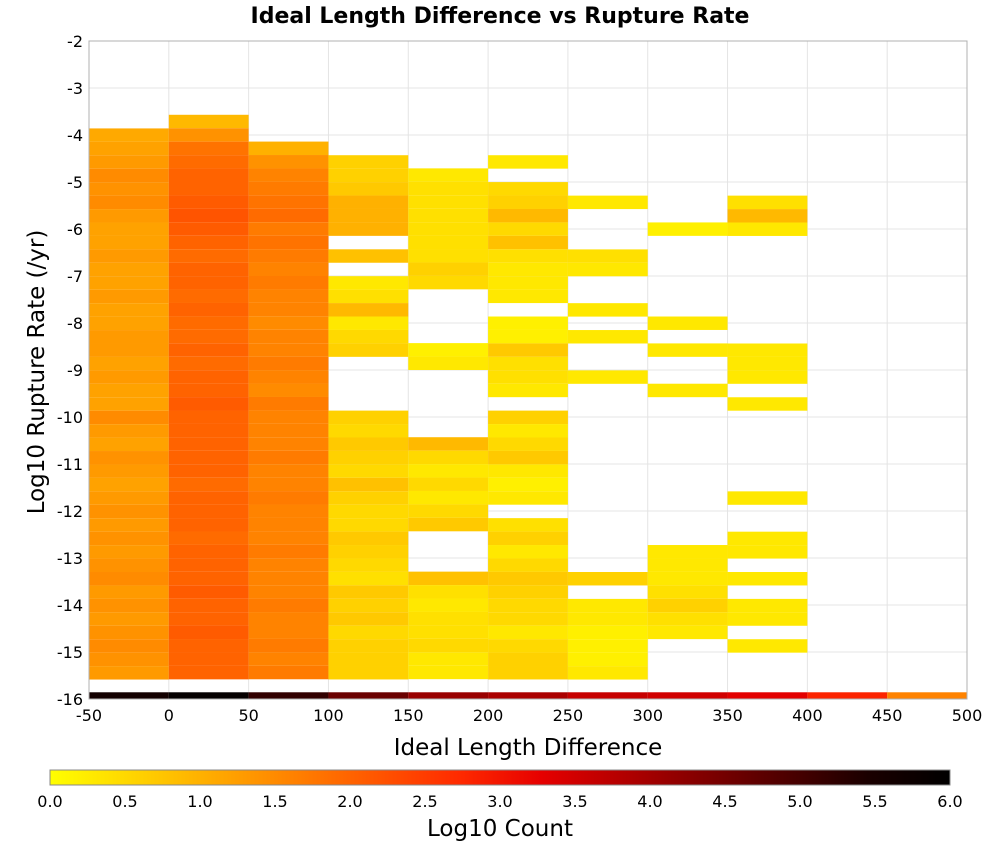 The width and height of the screenshot is (1000, 850). What do you see at coordinates (70, 699) in the screenshot?
I see `y-tick-label: -16` at bounding box center [70, 699].